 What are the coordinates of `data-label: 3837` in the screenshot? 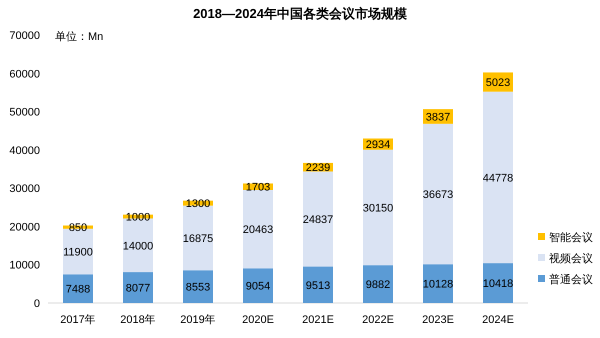 It's located at (438, 117).